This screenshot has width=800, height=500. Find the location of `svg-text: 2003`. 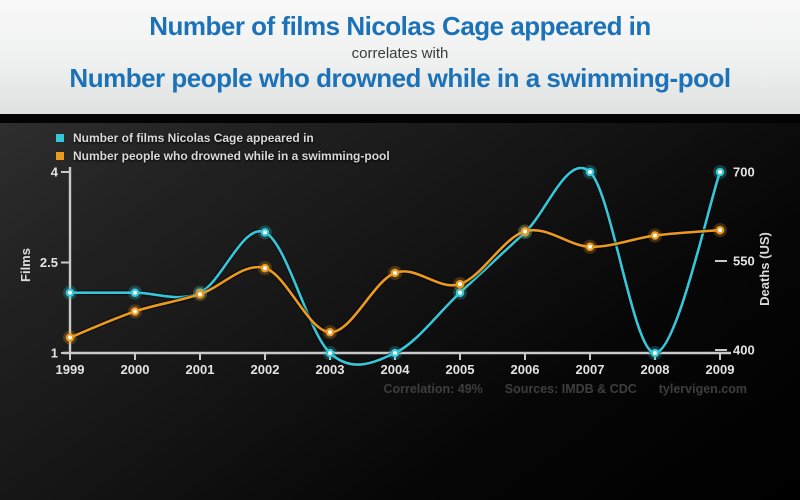

svg-text: 2003 is located at coordinates (330, 369).